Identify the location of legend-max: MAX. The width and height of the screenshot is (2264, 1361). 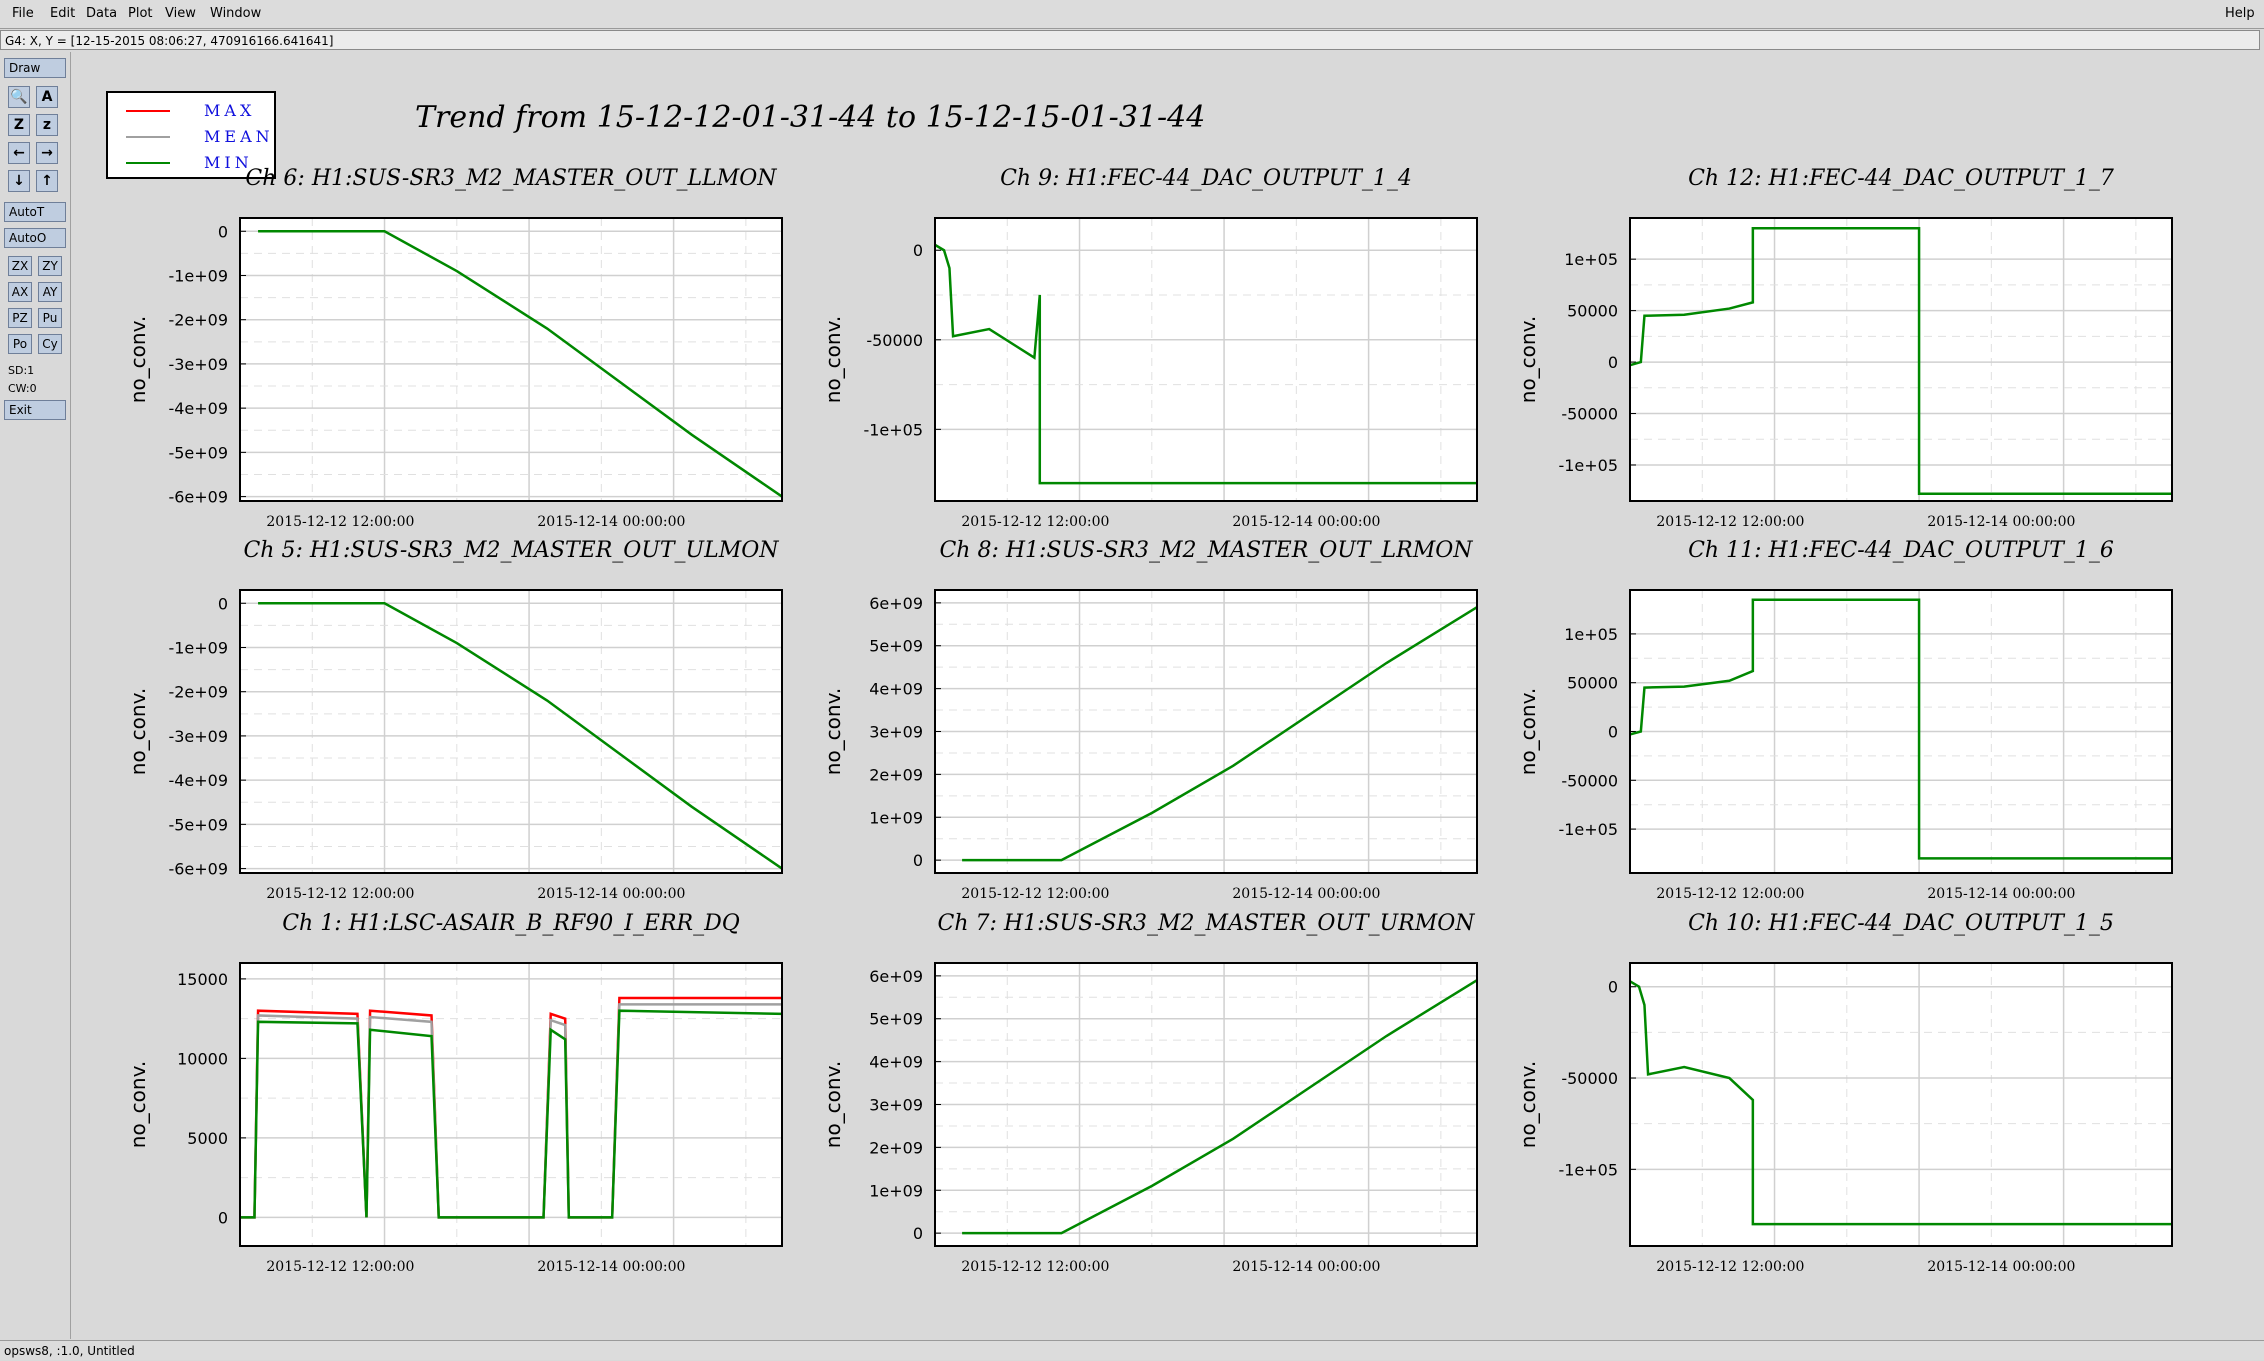
(191, 111).